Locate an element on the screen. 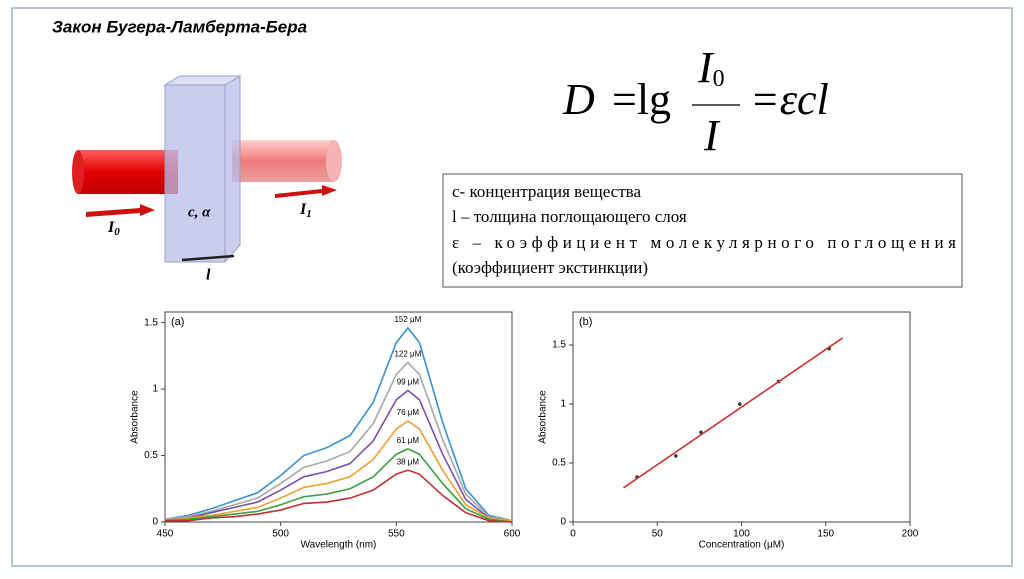 This screenshot has height=579, width=1024. x-tick-label: 450 is located at coordinates (165, 534).